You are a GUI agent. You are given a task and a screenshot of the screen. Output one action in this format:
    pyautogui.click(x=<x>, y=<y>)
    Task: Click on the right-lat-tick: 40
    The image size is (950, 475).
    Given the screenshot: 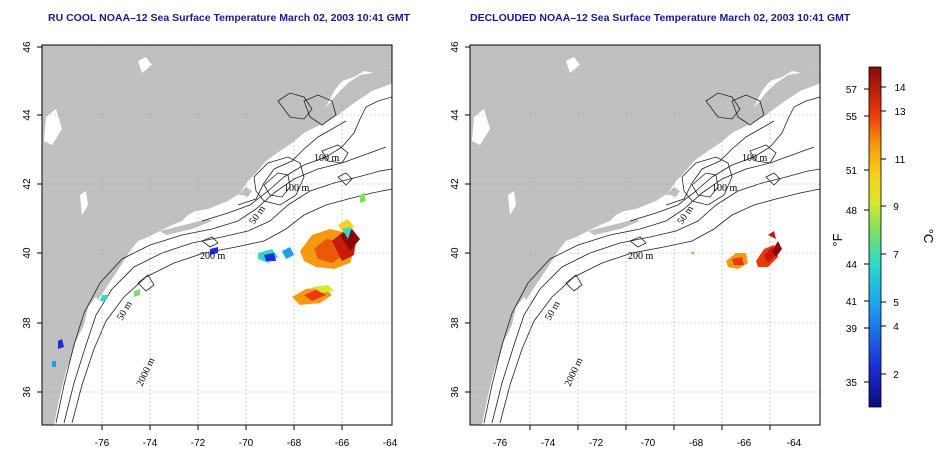 What is the action you would take?
    pyautogui.click(x=455, y=253)
    